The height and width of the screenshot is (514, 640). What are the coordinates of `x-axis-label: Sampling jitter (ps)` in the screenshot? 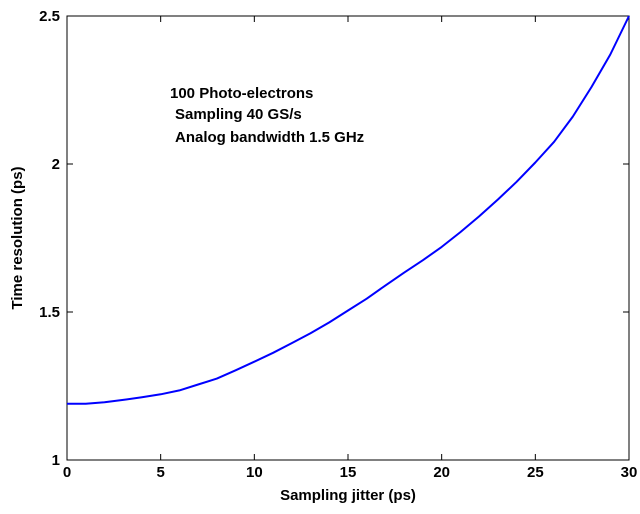 It's located at (348, 495).